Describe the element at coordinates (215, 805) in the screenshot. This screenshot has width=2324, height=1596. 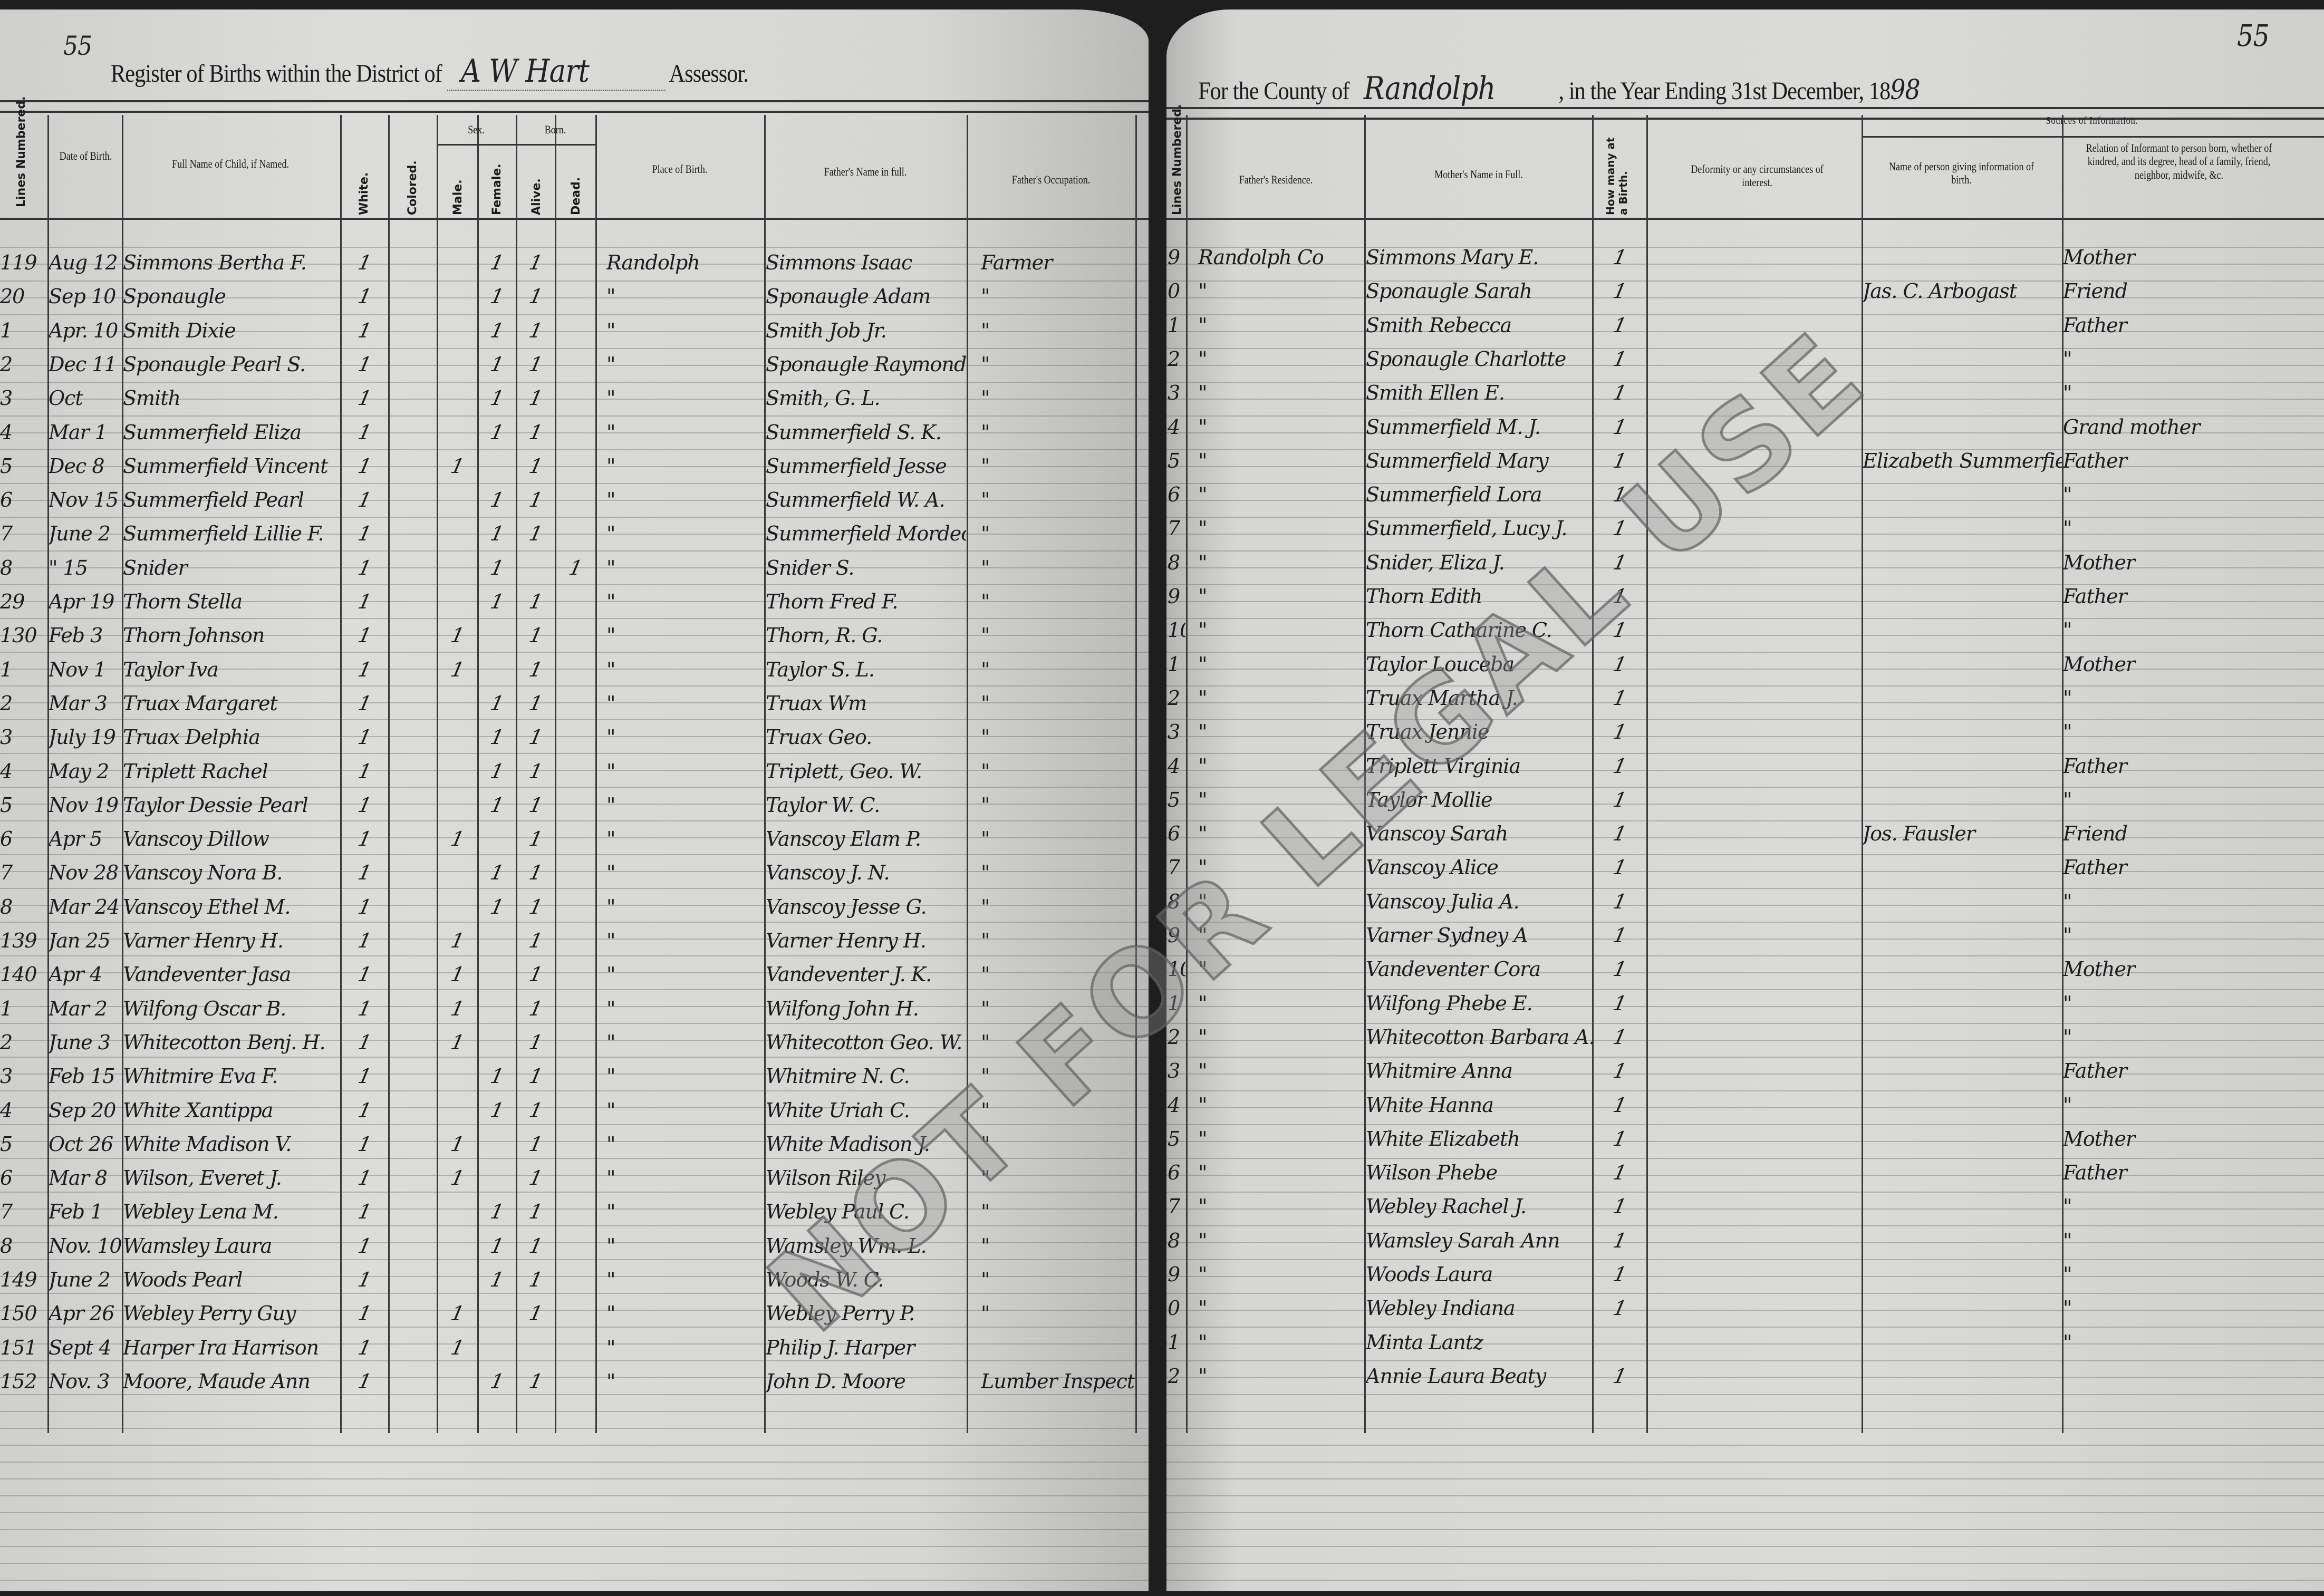
I see `child-name: Taylor Dessie Pearl` at that location.